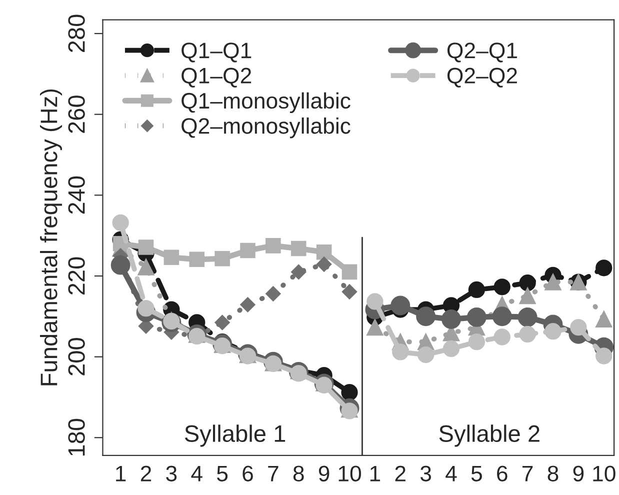 The image size is (619, 495). What do you see at coordinates (235, 435) in the screenshot?
I see `annotation: Syllable 1` at bounding box center [235, 435].